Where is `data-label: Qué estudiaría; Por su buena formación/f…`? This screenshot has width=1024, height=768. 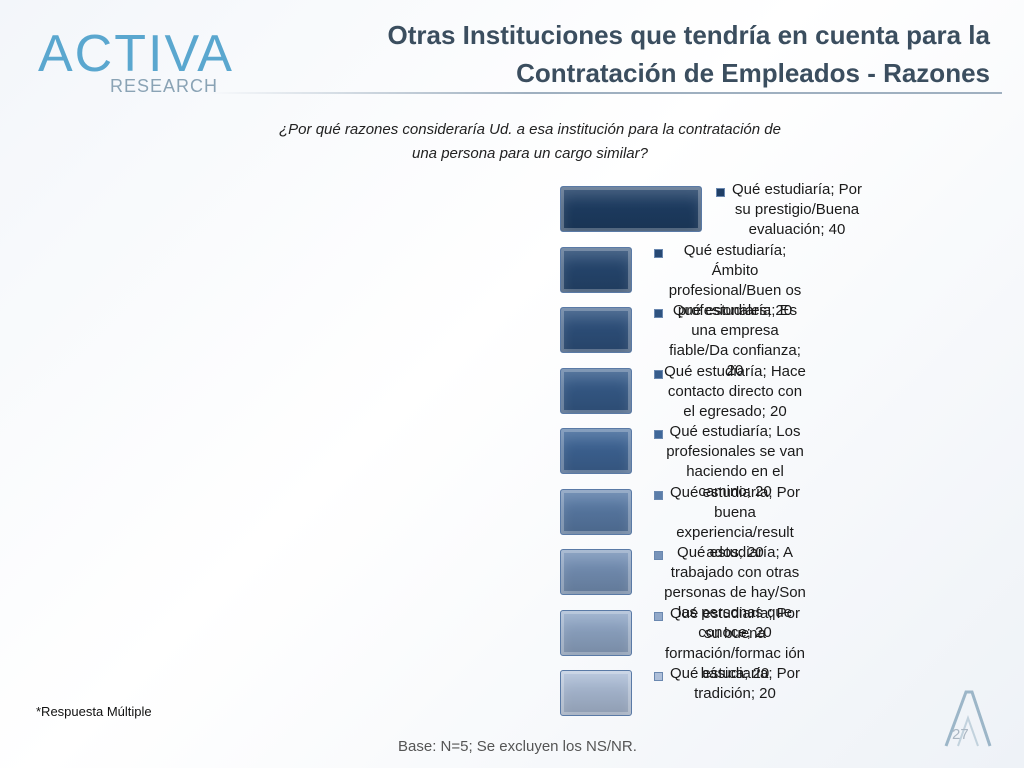 data-label: Qué estudiaría; Por su buena formación/f… is located at coordinates (735, 643).